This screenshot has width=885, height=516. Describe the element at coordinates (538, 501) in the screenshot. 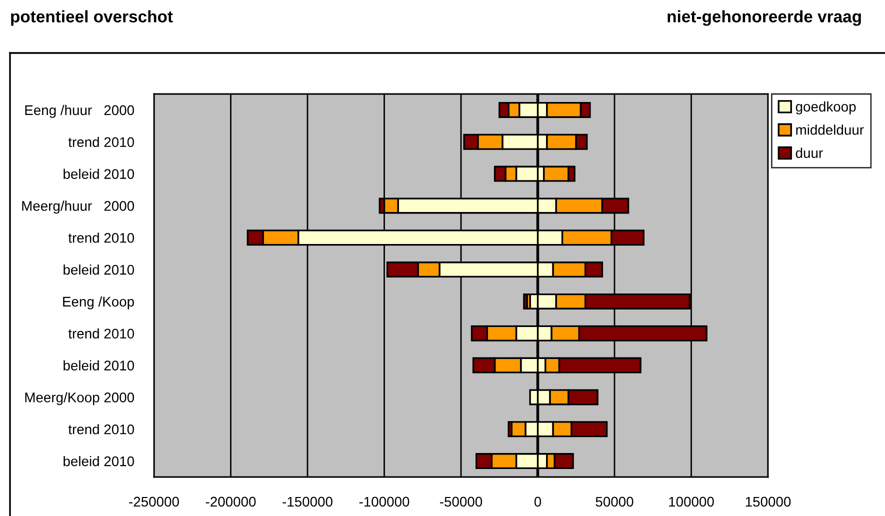

I see `x-tick-label: 0` at that location.